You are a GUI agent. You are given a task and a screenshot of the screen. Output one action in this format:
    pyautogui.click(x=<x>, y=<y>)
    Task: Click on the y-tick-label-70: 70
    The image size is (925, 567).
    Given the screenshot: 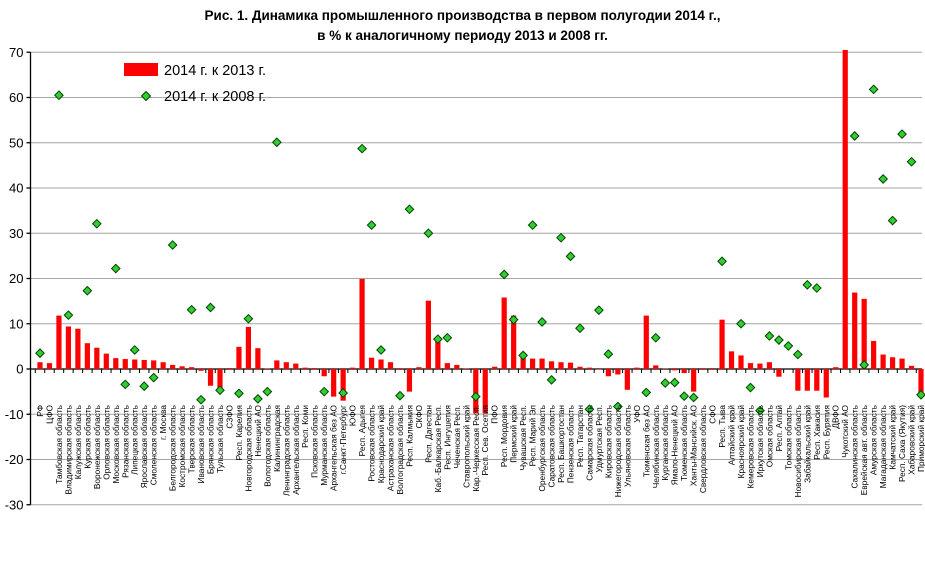 What is the action you would take?
    pyautogui.click(x=16, y=52)
    